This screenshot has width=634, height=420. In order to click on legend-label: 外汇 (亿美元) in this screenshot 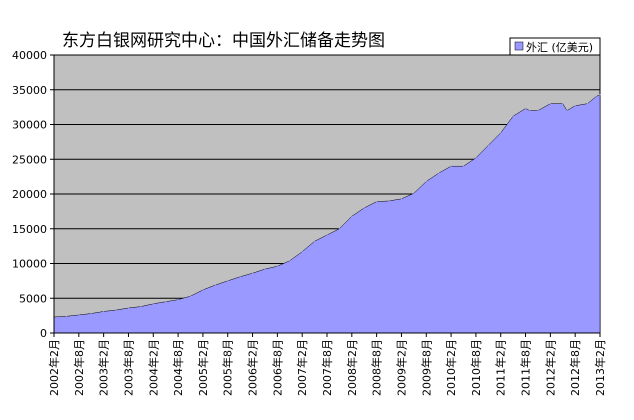, I will do `click(559, 47)`.